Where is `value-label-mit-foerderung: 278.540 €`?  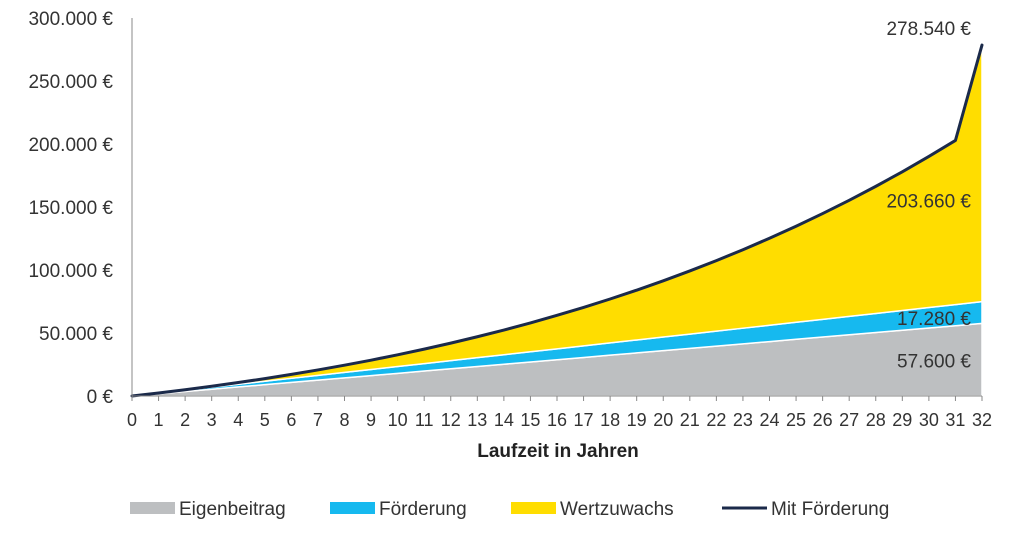 value-label-mit-foerderung: 278.540 € is located at coordinates (928, 29).